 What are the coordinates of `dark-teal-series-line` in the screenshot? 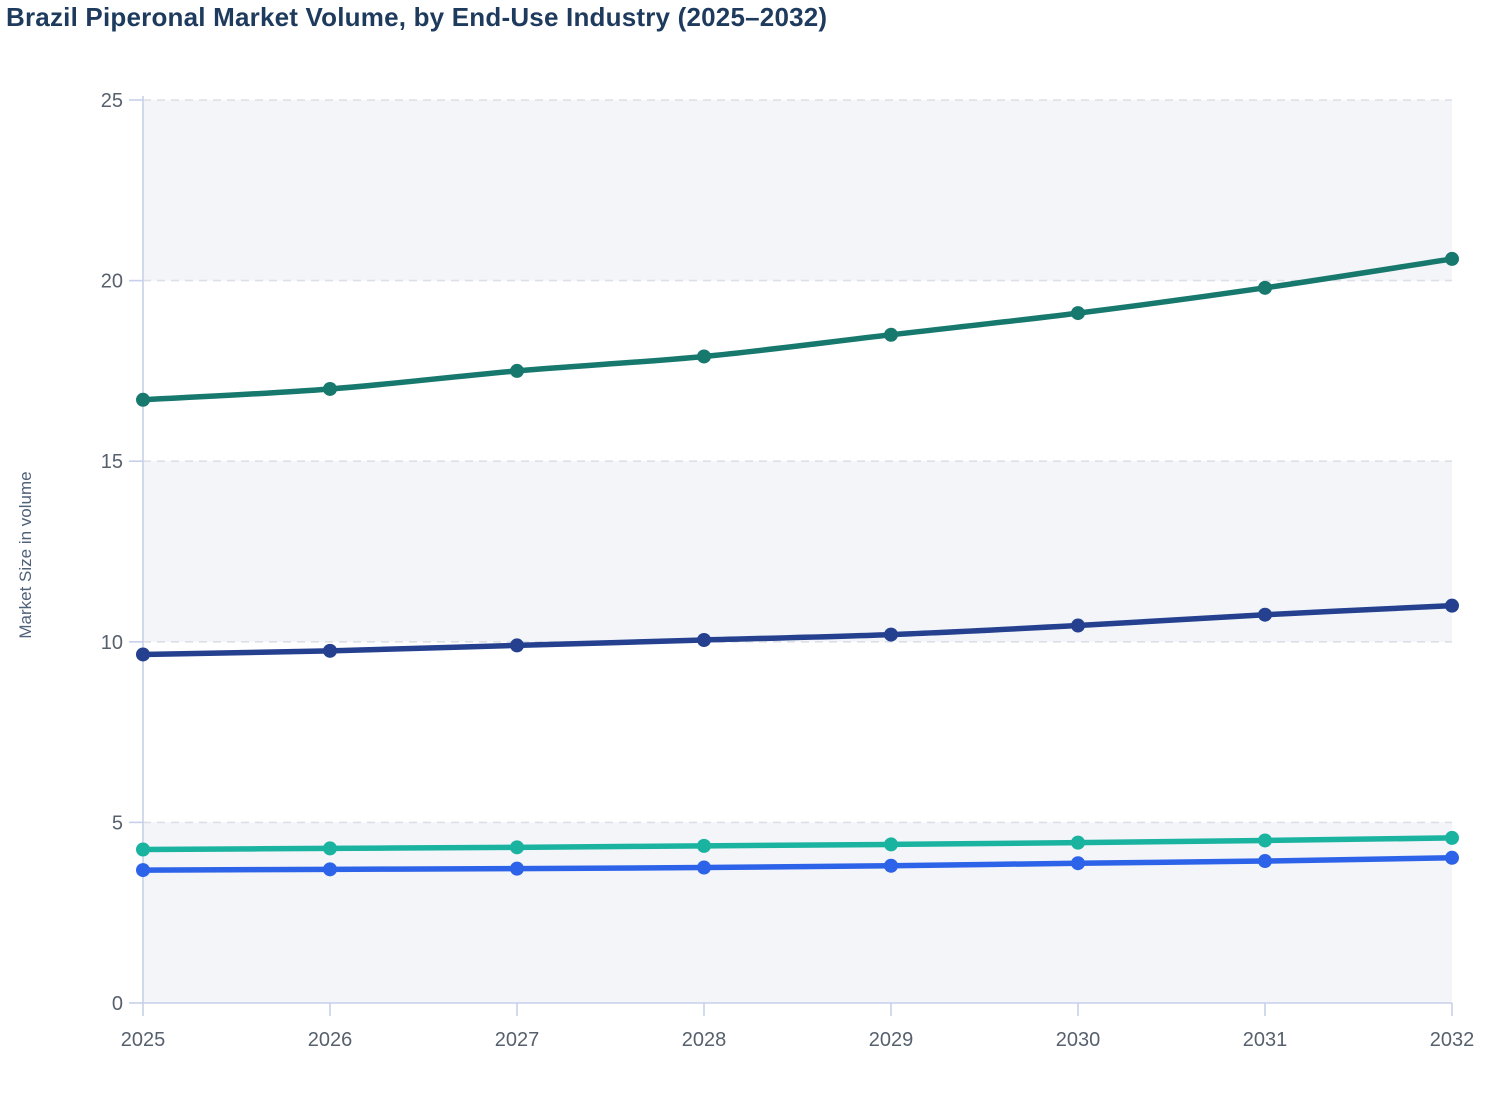 It's located at (797, 329).